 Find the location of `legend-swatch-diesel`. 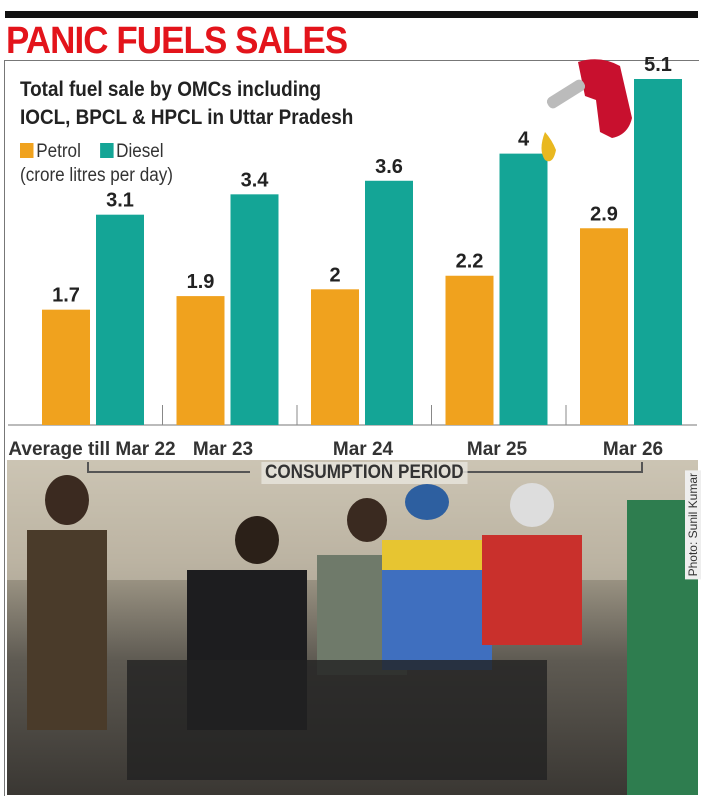

legend-swatch-diesel is located at coordinates (106, 150).